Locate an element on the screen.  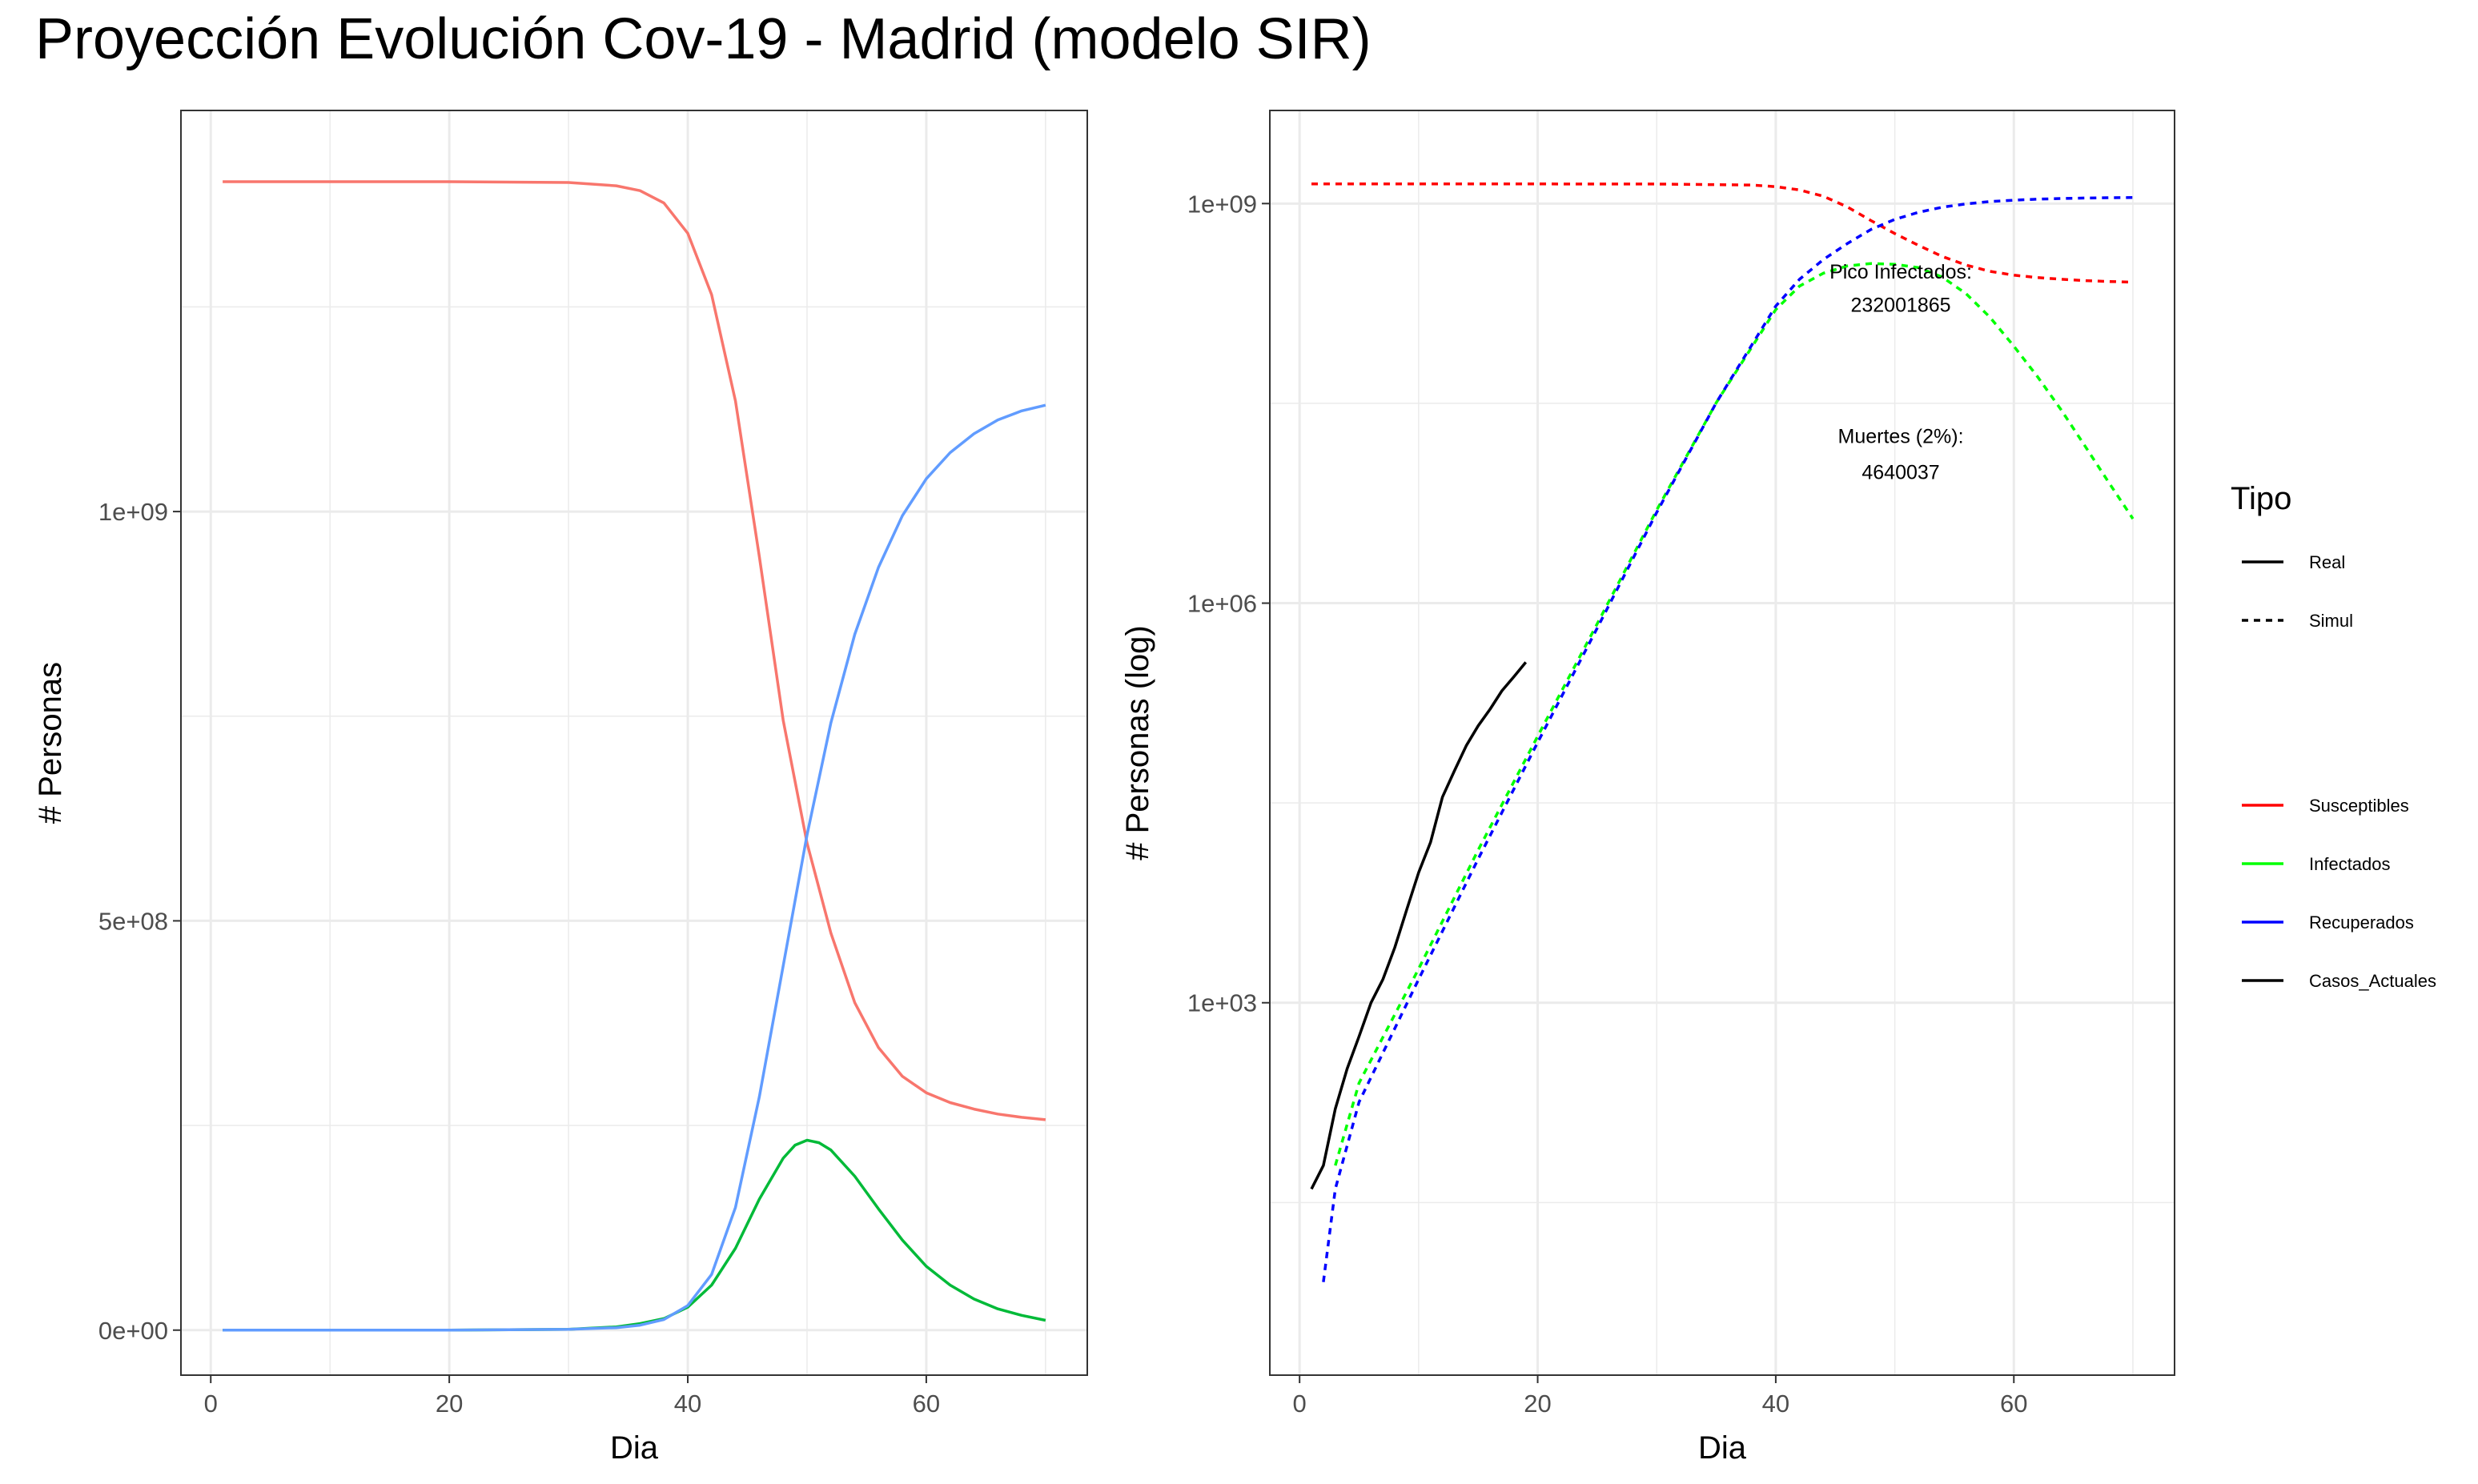
left-x-axis-title: Dia is located at coordinates (634, 1448).